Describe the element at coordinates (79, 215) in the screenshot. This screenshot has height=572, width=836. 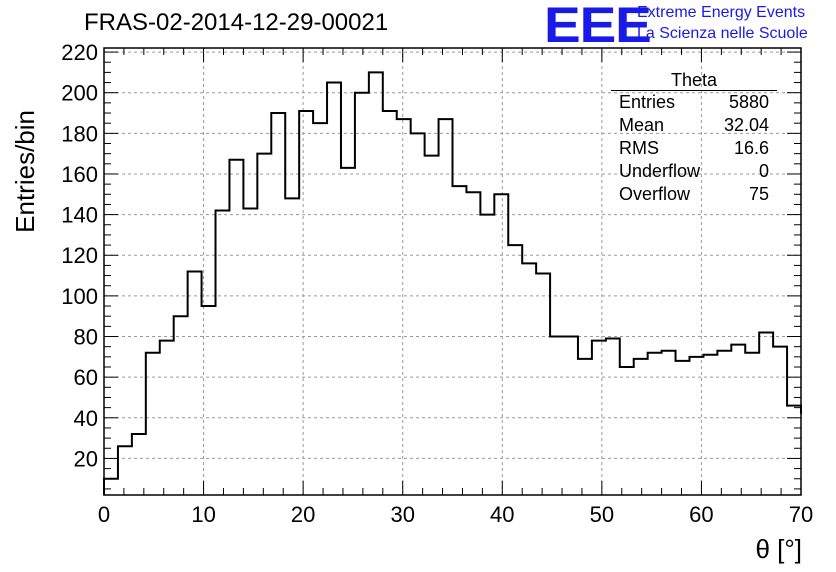
I see `y-tick-label: 140` at that location.